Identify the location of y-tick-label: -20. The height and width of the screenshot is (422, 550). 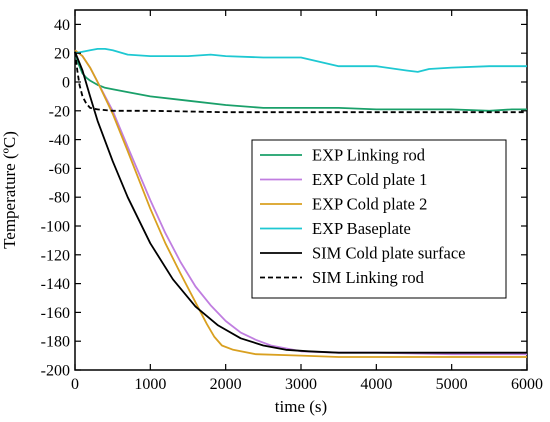
(59, 111).